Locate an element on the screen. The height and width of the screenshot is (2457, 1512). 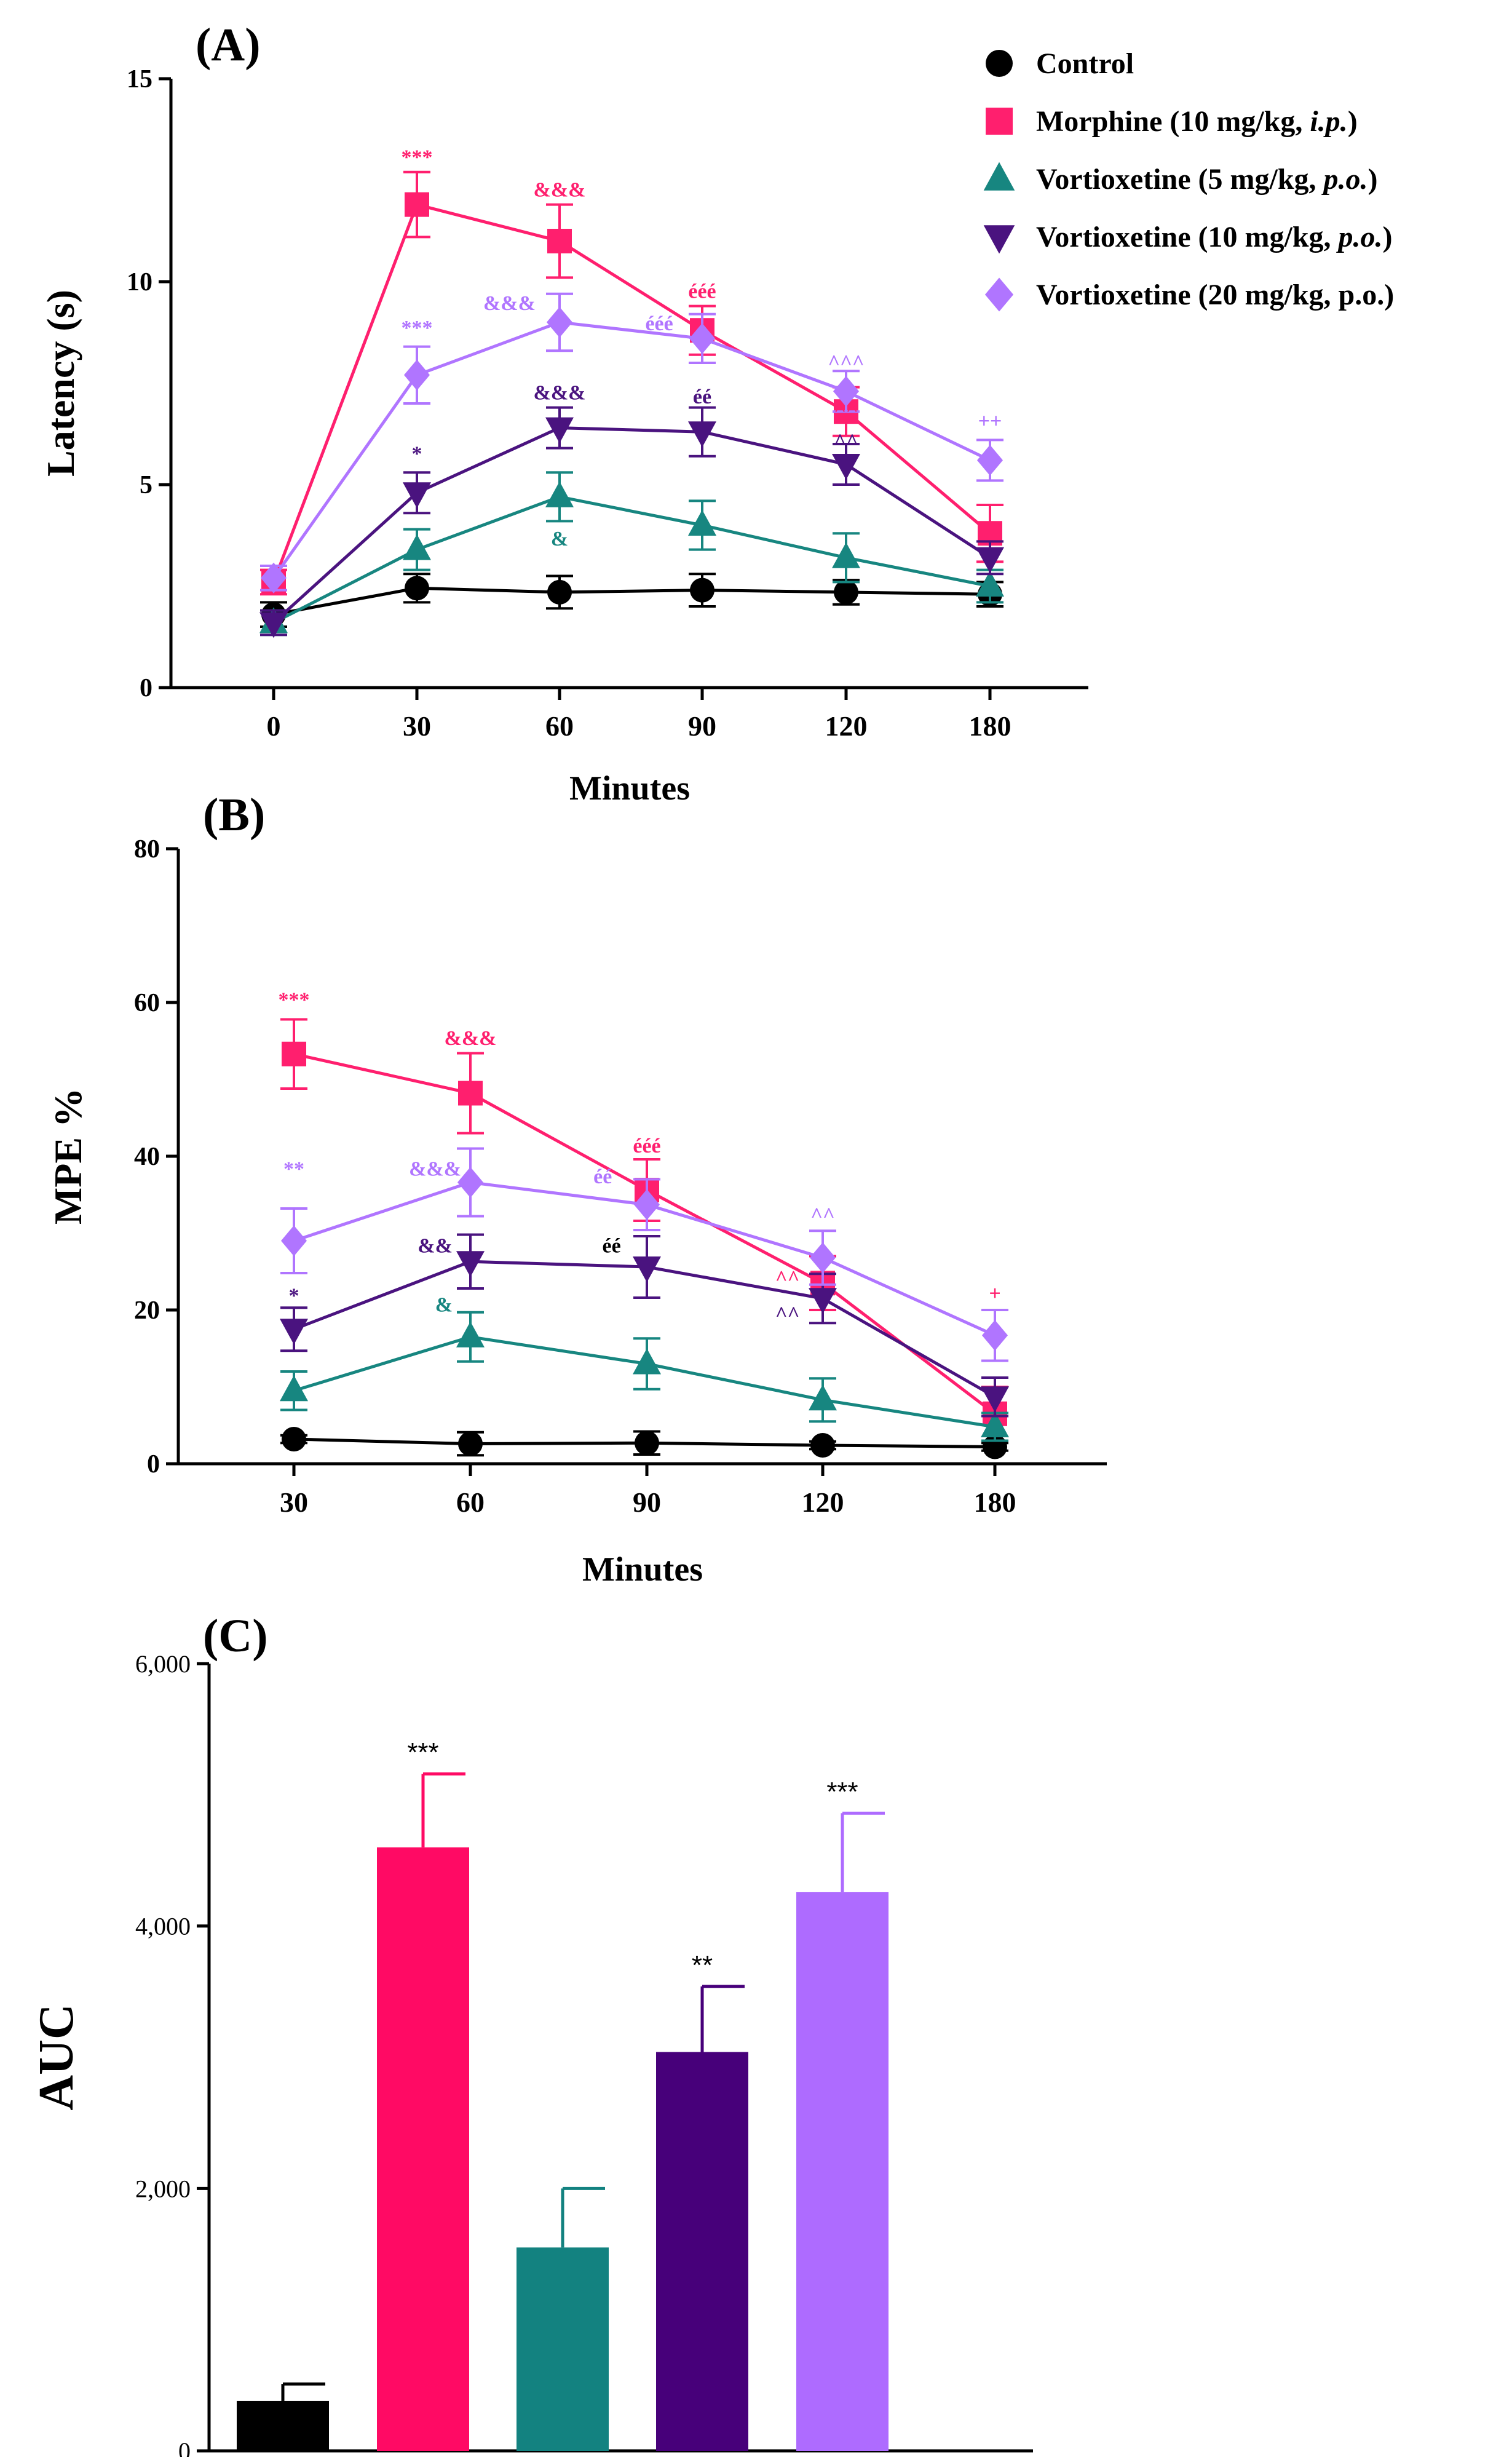
y-tick-label: 2,000 is located at coordinates (163, 2188).